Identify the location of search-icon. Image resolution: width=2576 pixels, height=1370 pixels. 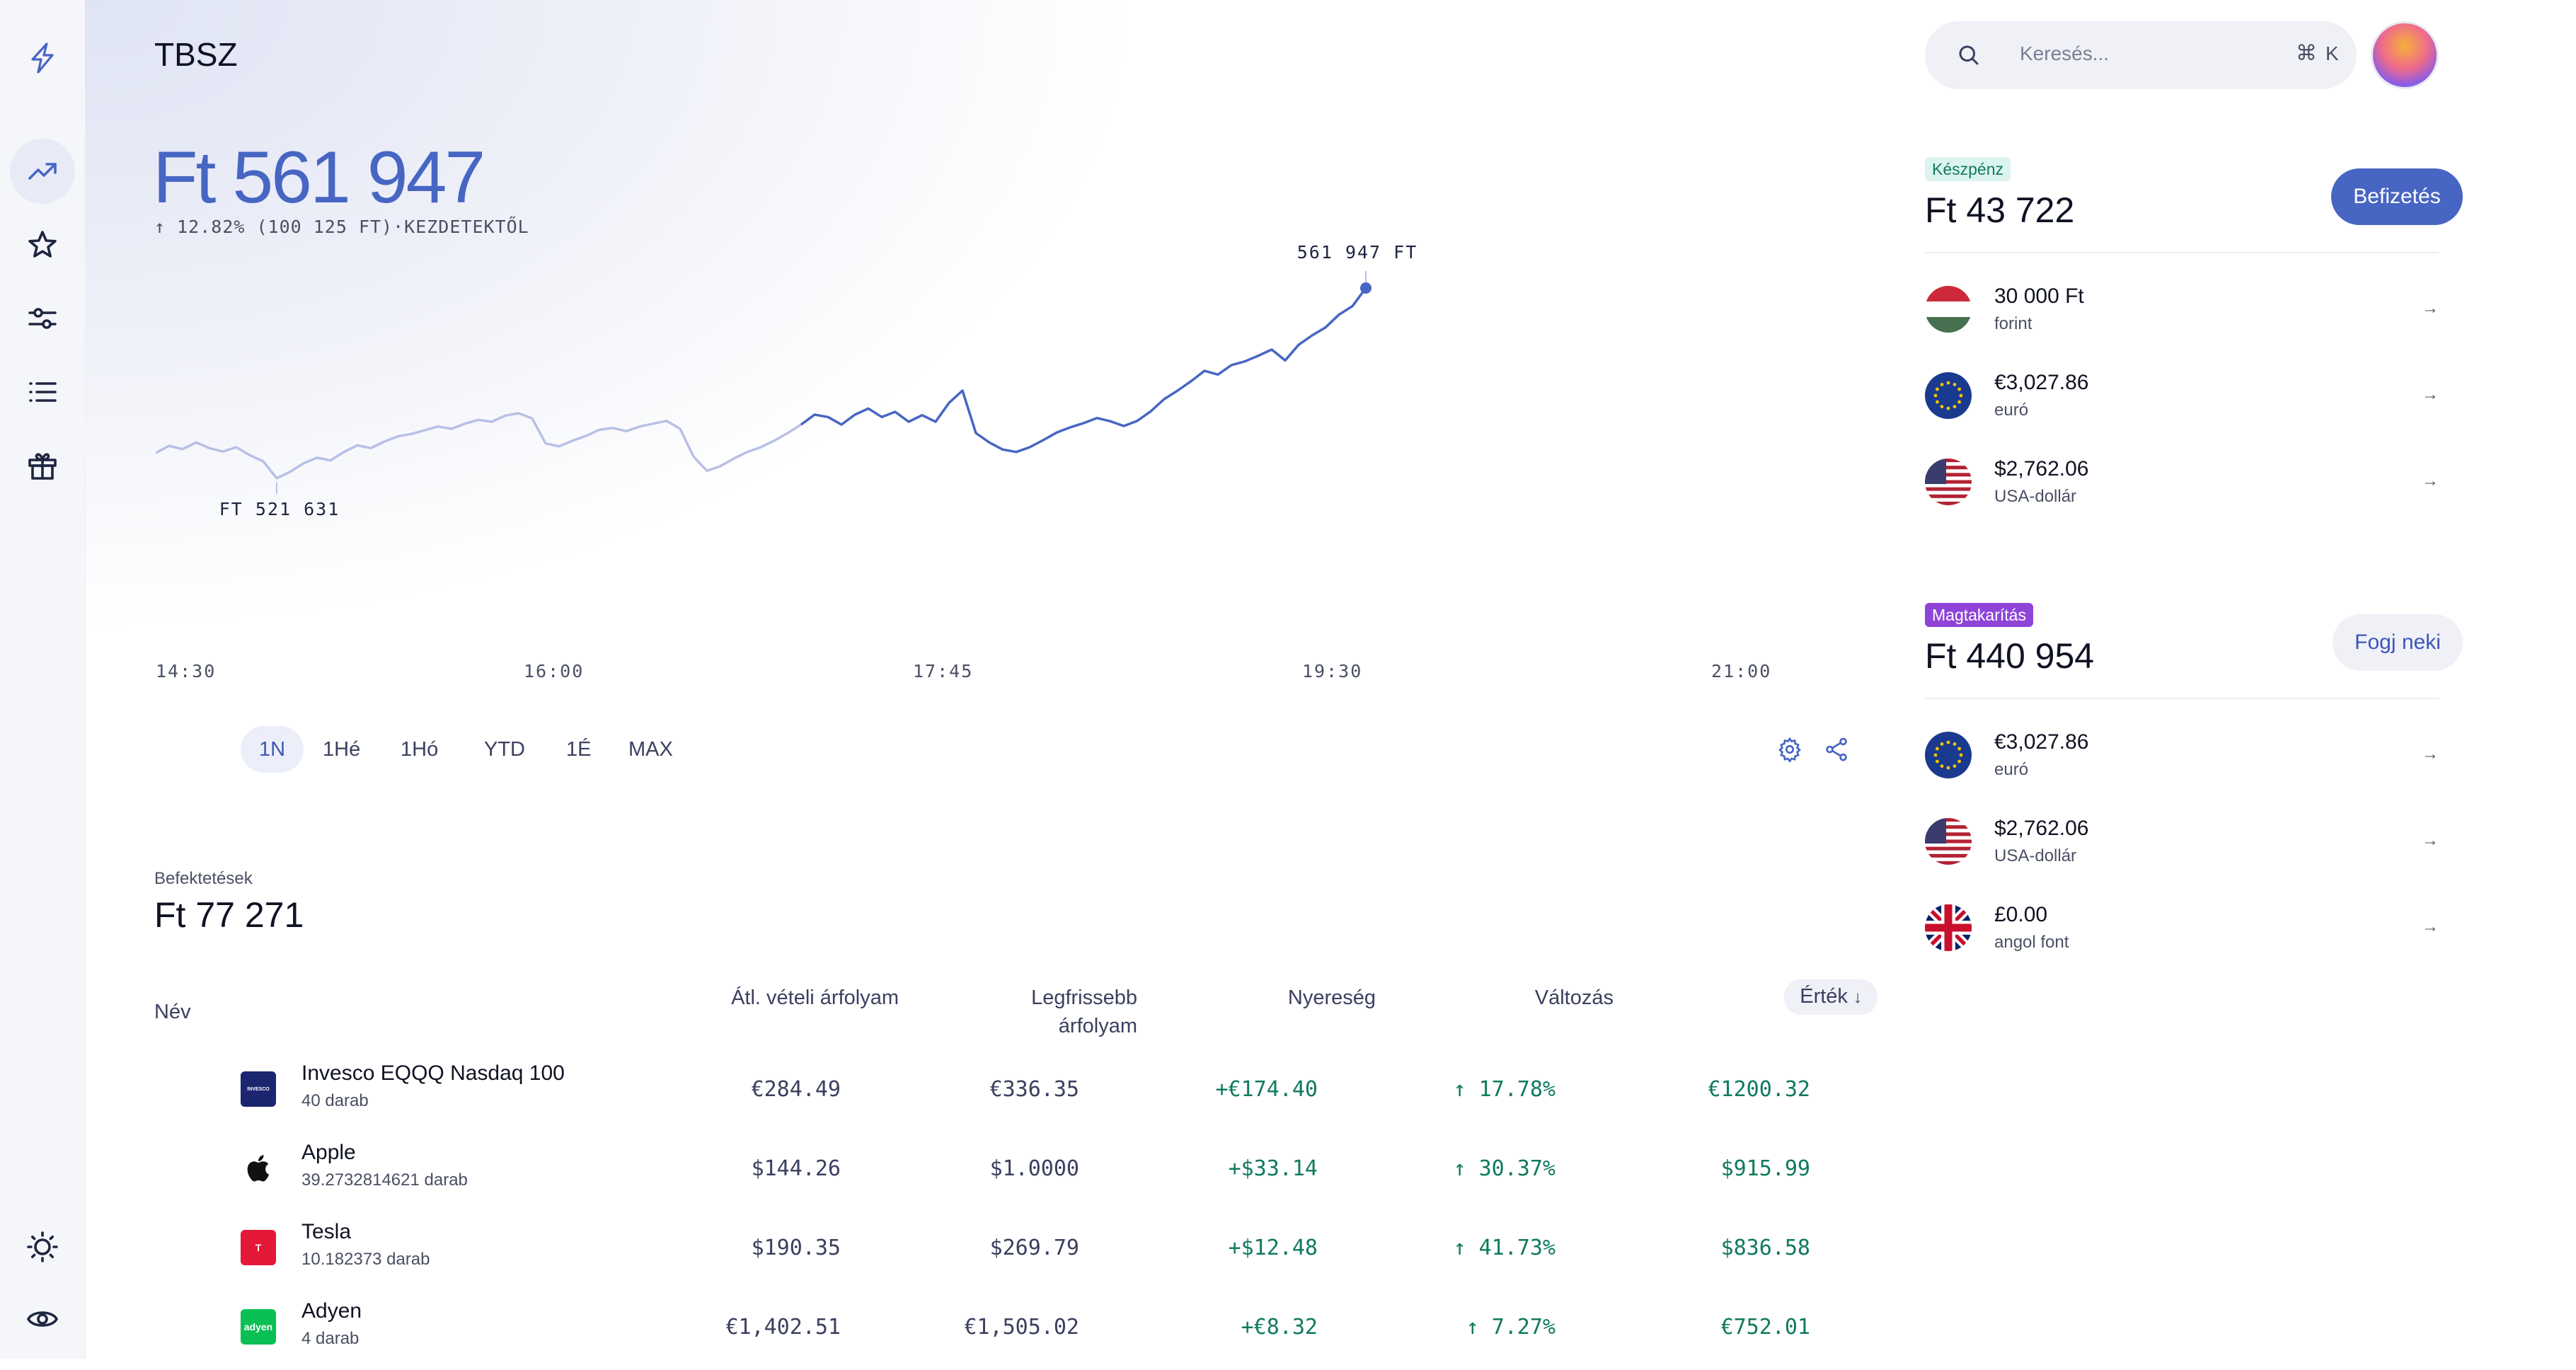
(1969, 55).